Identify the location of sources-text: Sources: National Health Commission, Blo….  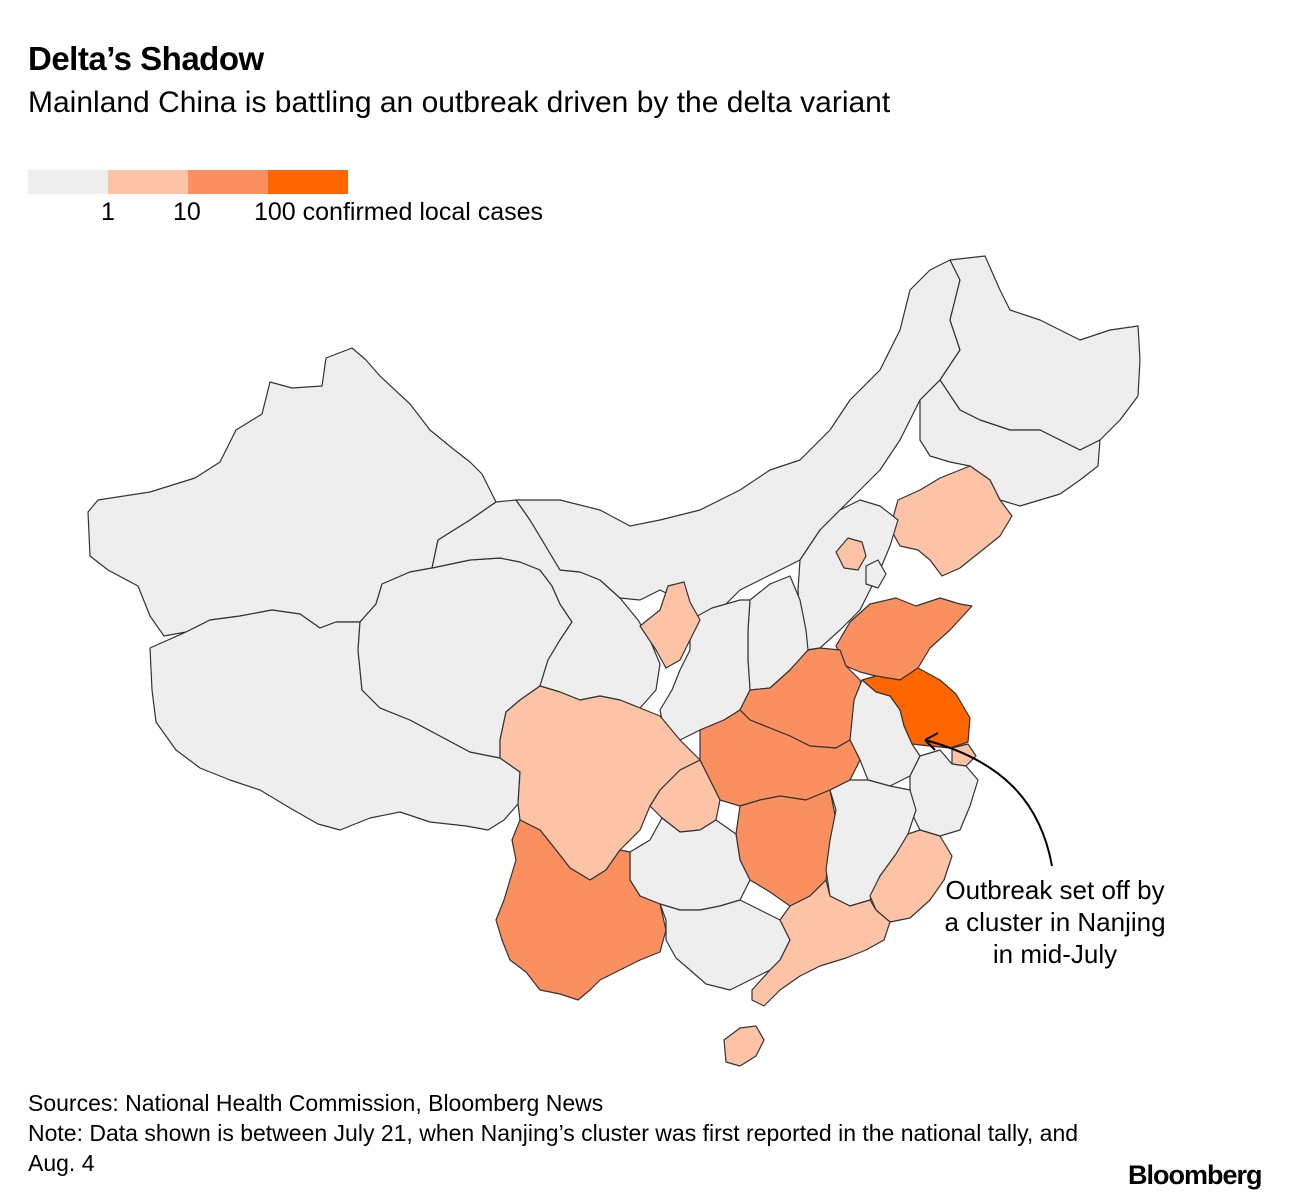
(316, 1103).